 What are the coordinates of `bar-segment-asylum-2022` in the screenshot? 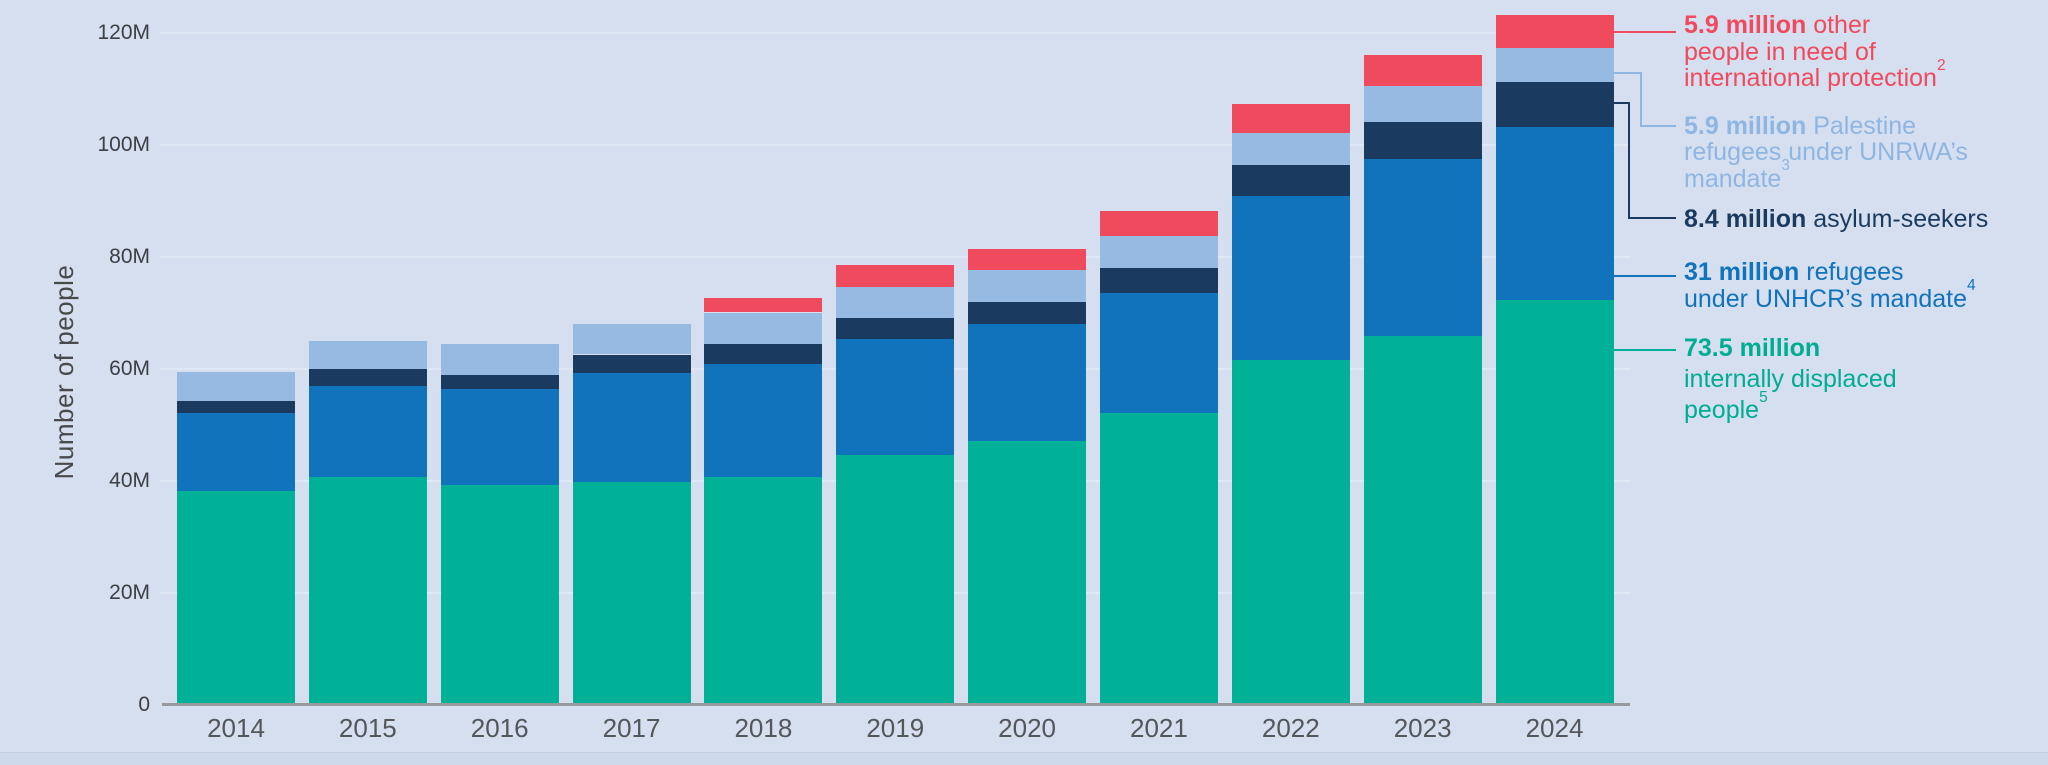 It's located at (1290, 180).